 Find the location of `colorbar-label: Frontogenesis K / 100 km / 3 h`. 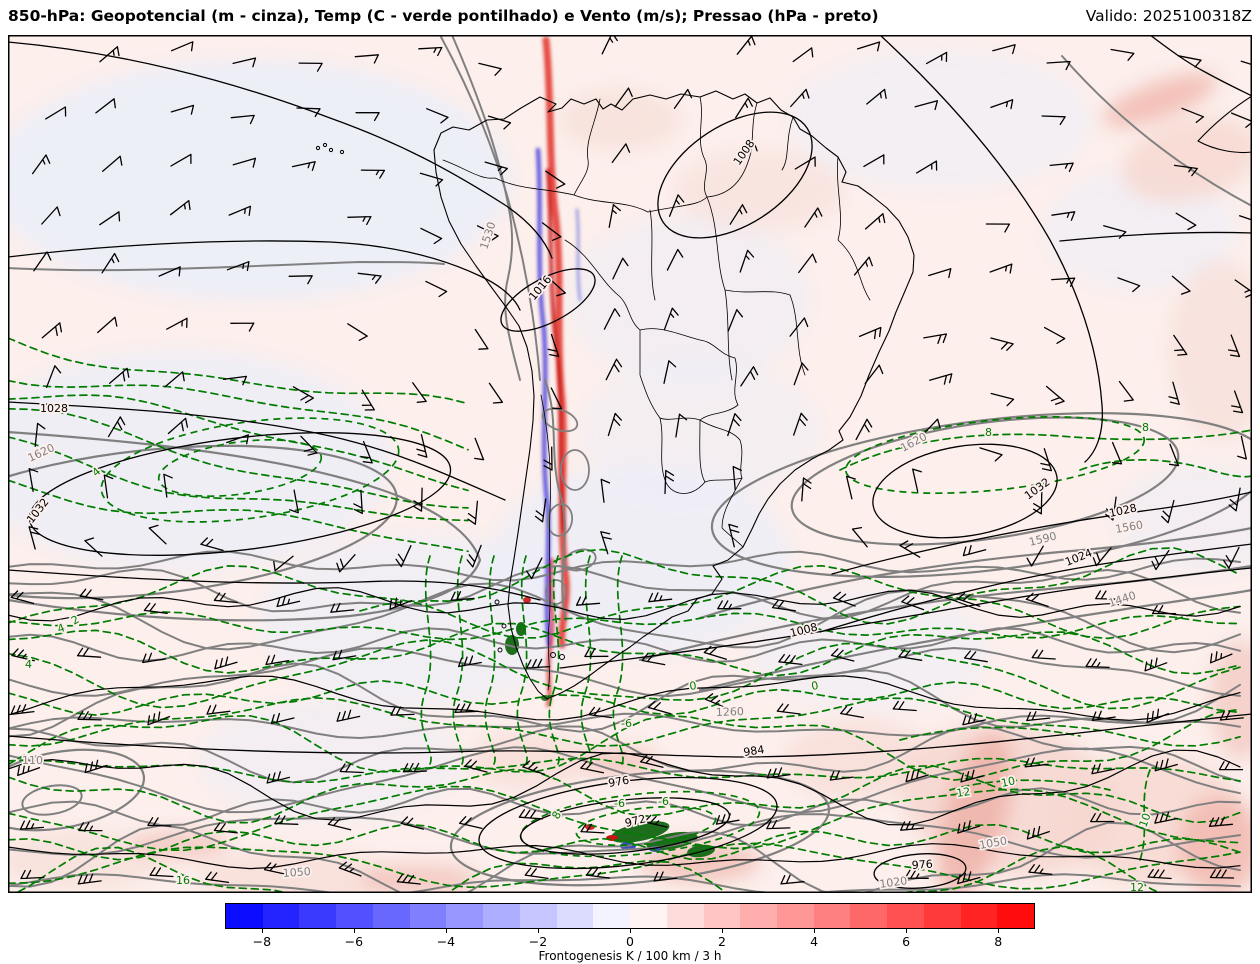

colorbar-label: Frontogenesis K / 100 km / 3 h is located at coordinates (630, 956).